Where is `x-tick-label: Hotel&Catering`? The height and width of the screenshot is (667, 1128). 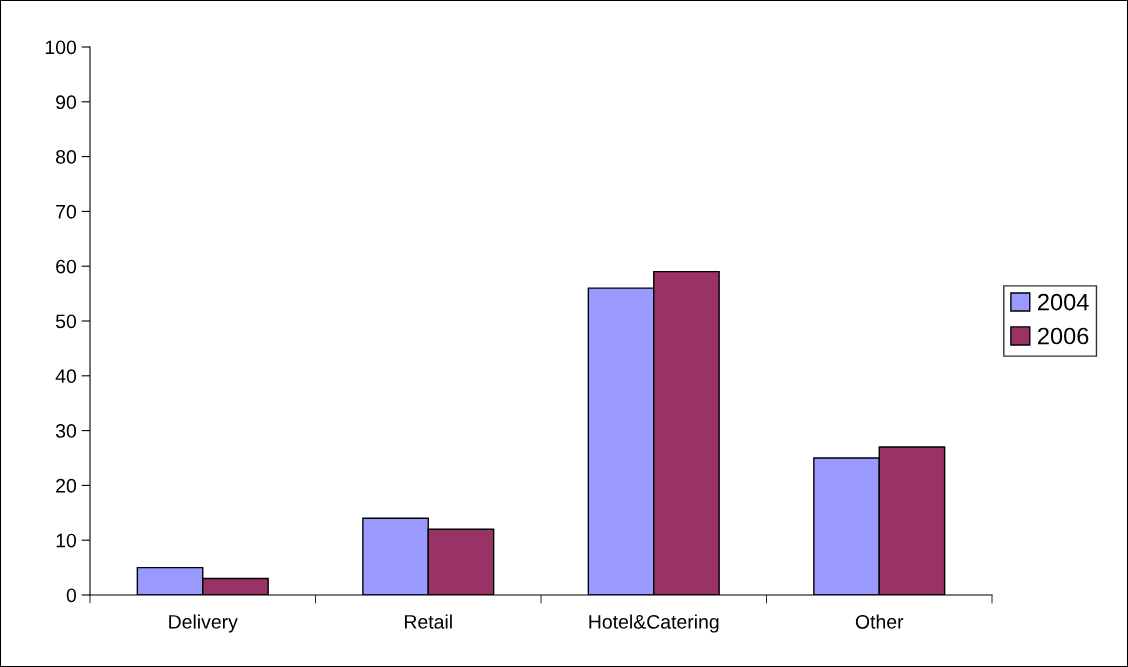 x-tick-label: Hotel&Catering is located at coordinates (654, 623).